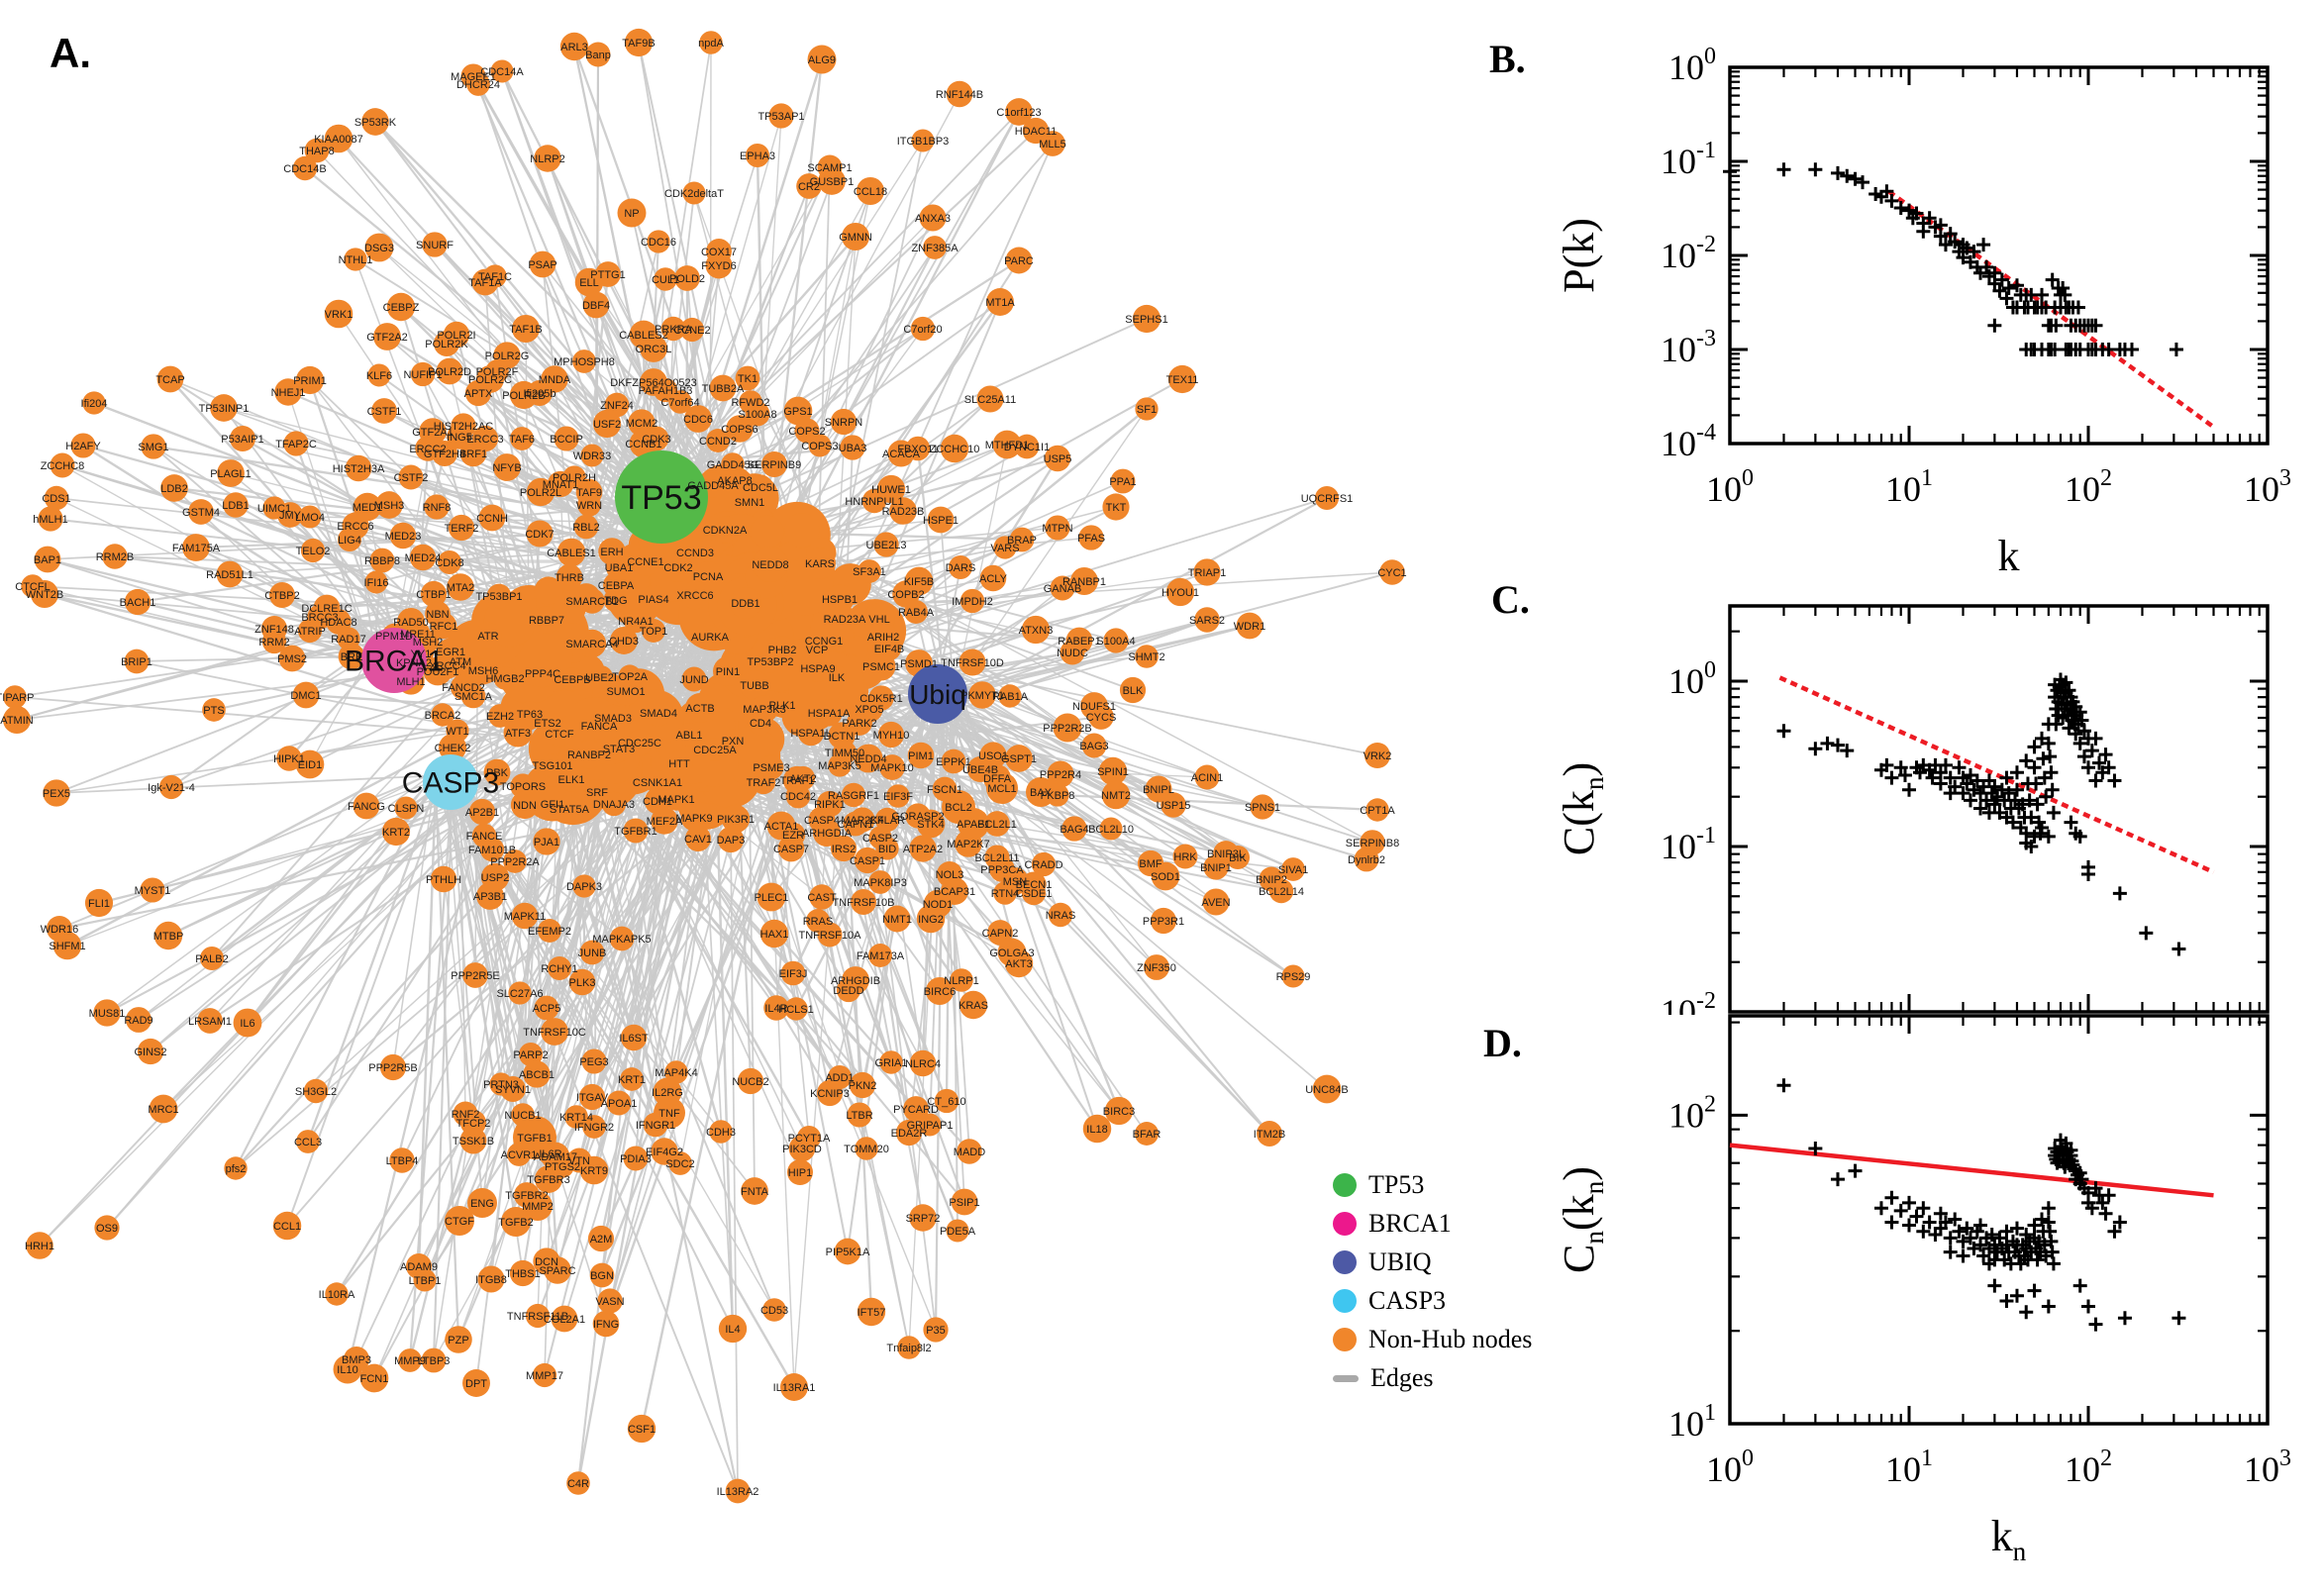 This screenshot has height=1596, width=2323. What do you see at coordinates (1402, 1377) in the screenshot?
I see `legend-label: Edges` at bounding box center [1402, 1377].